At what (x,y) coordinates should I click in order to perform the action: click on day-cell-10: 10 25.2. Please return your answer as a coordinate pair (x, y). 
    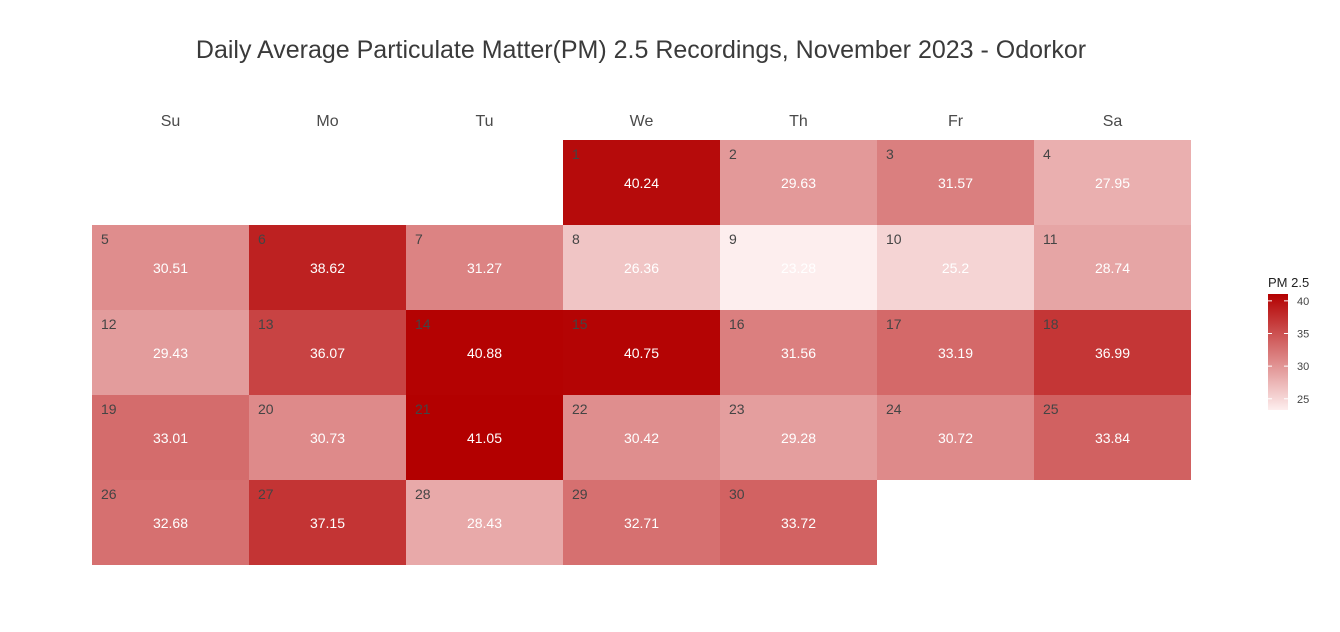
    Looking at the image, I should click on (955, 267).